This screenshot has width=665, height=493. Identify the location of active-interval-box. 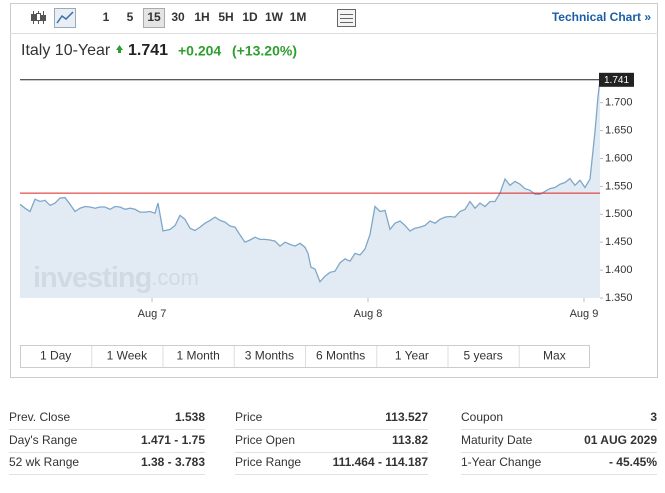
(154, 18).